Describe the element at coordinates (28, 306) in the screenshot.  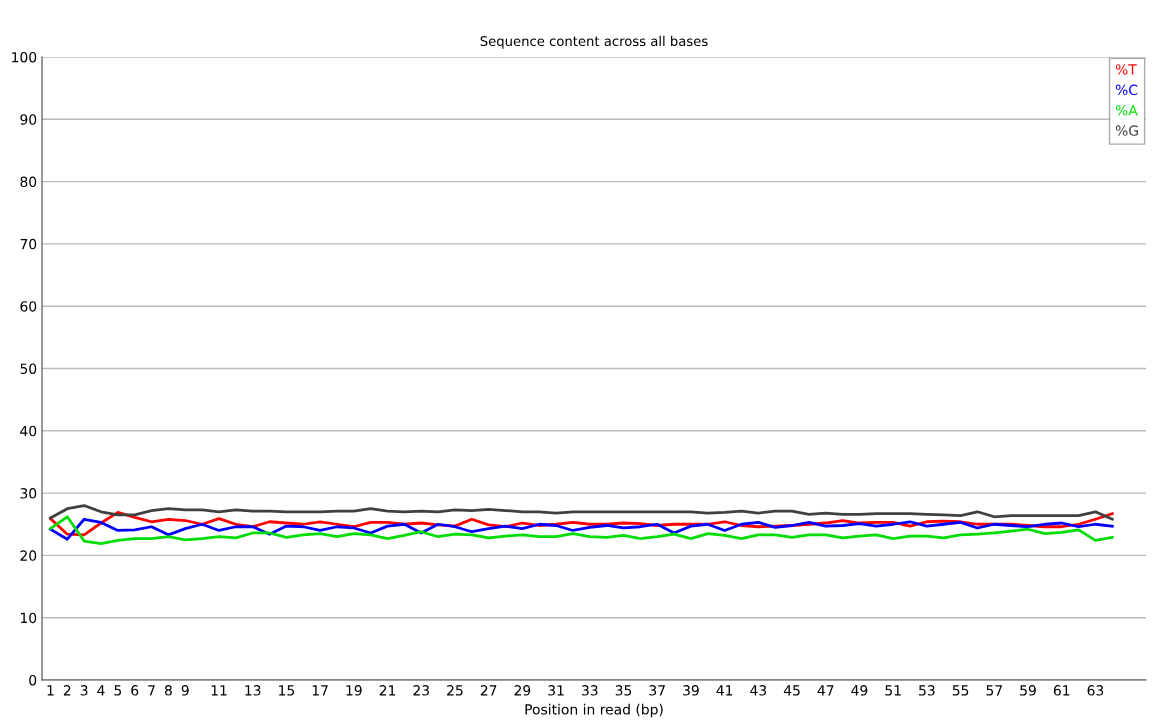
I see `y-tick-label: 60` at that location.